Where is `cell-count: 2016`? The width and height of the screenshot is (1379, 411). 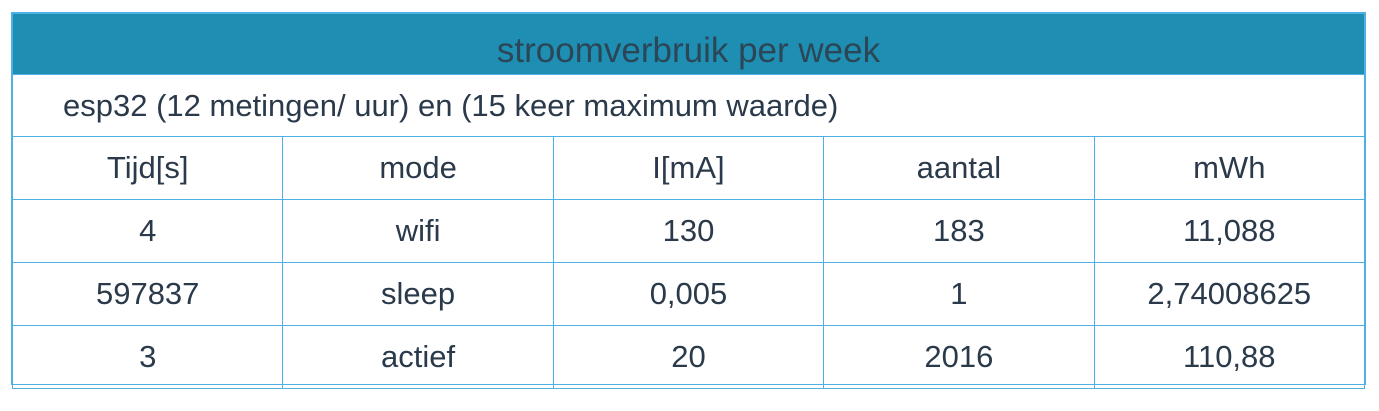 cell-count: 2016 is located at coordinates (959, 357).